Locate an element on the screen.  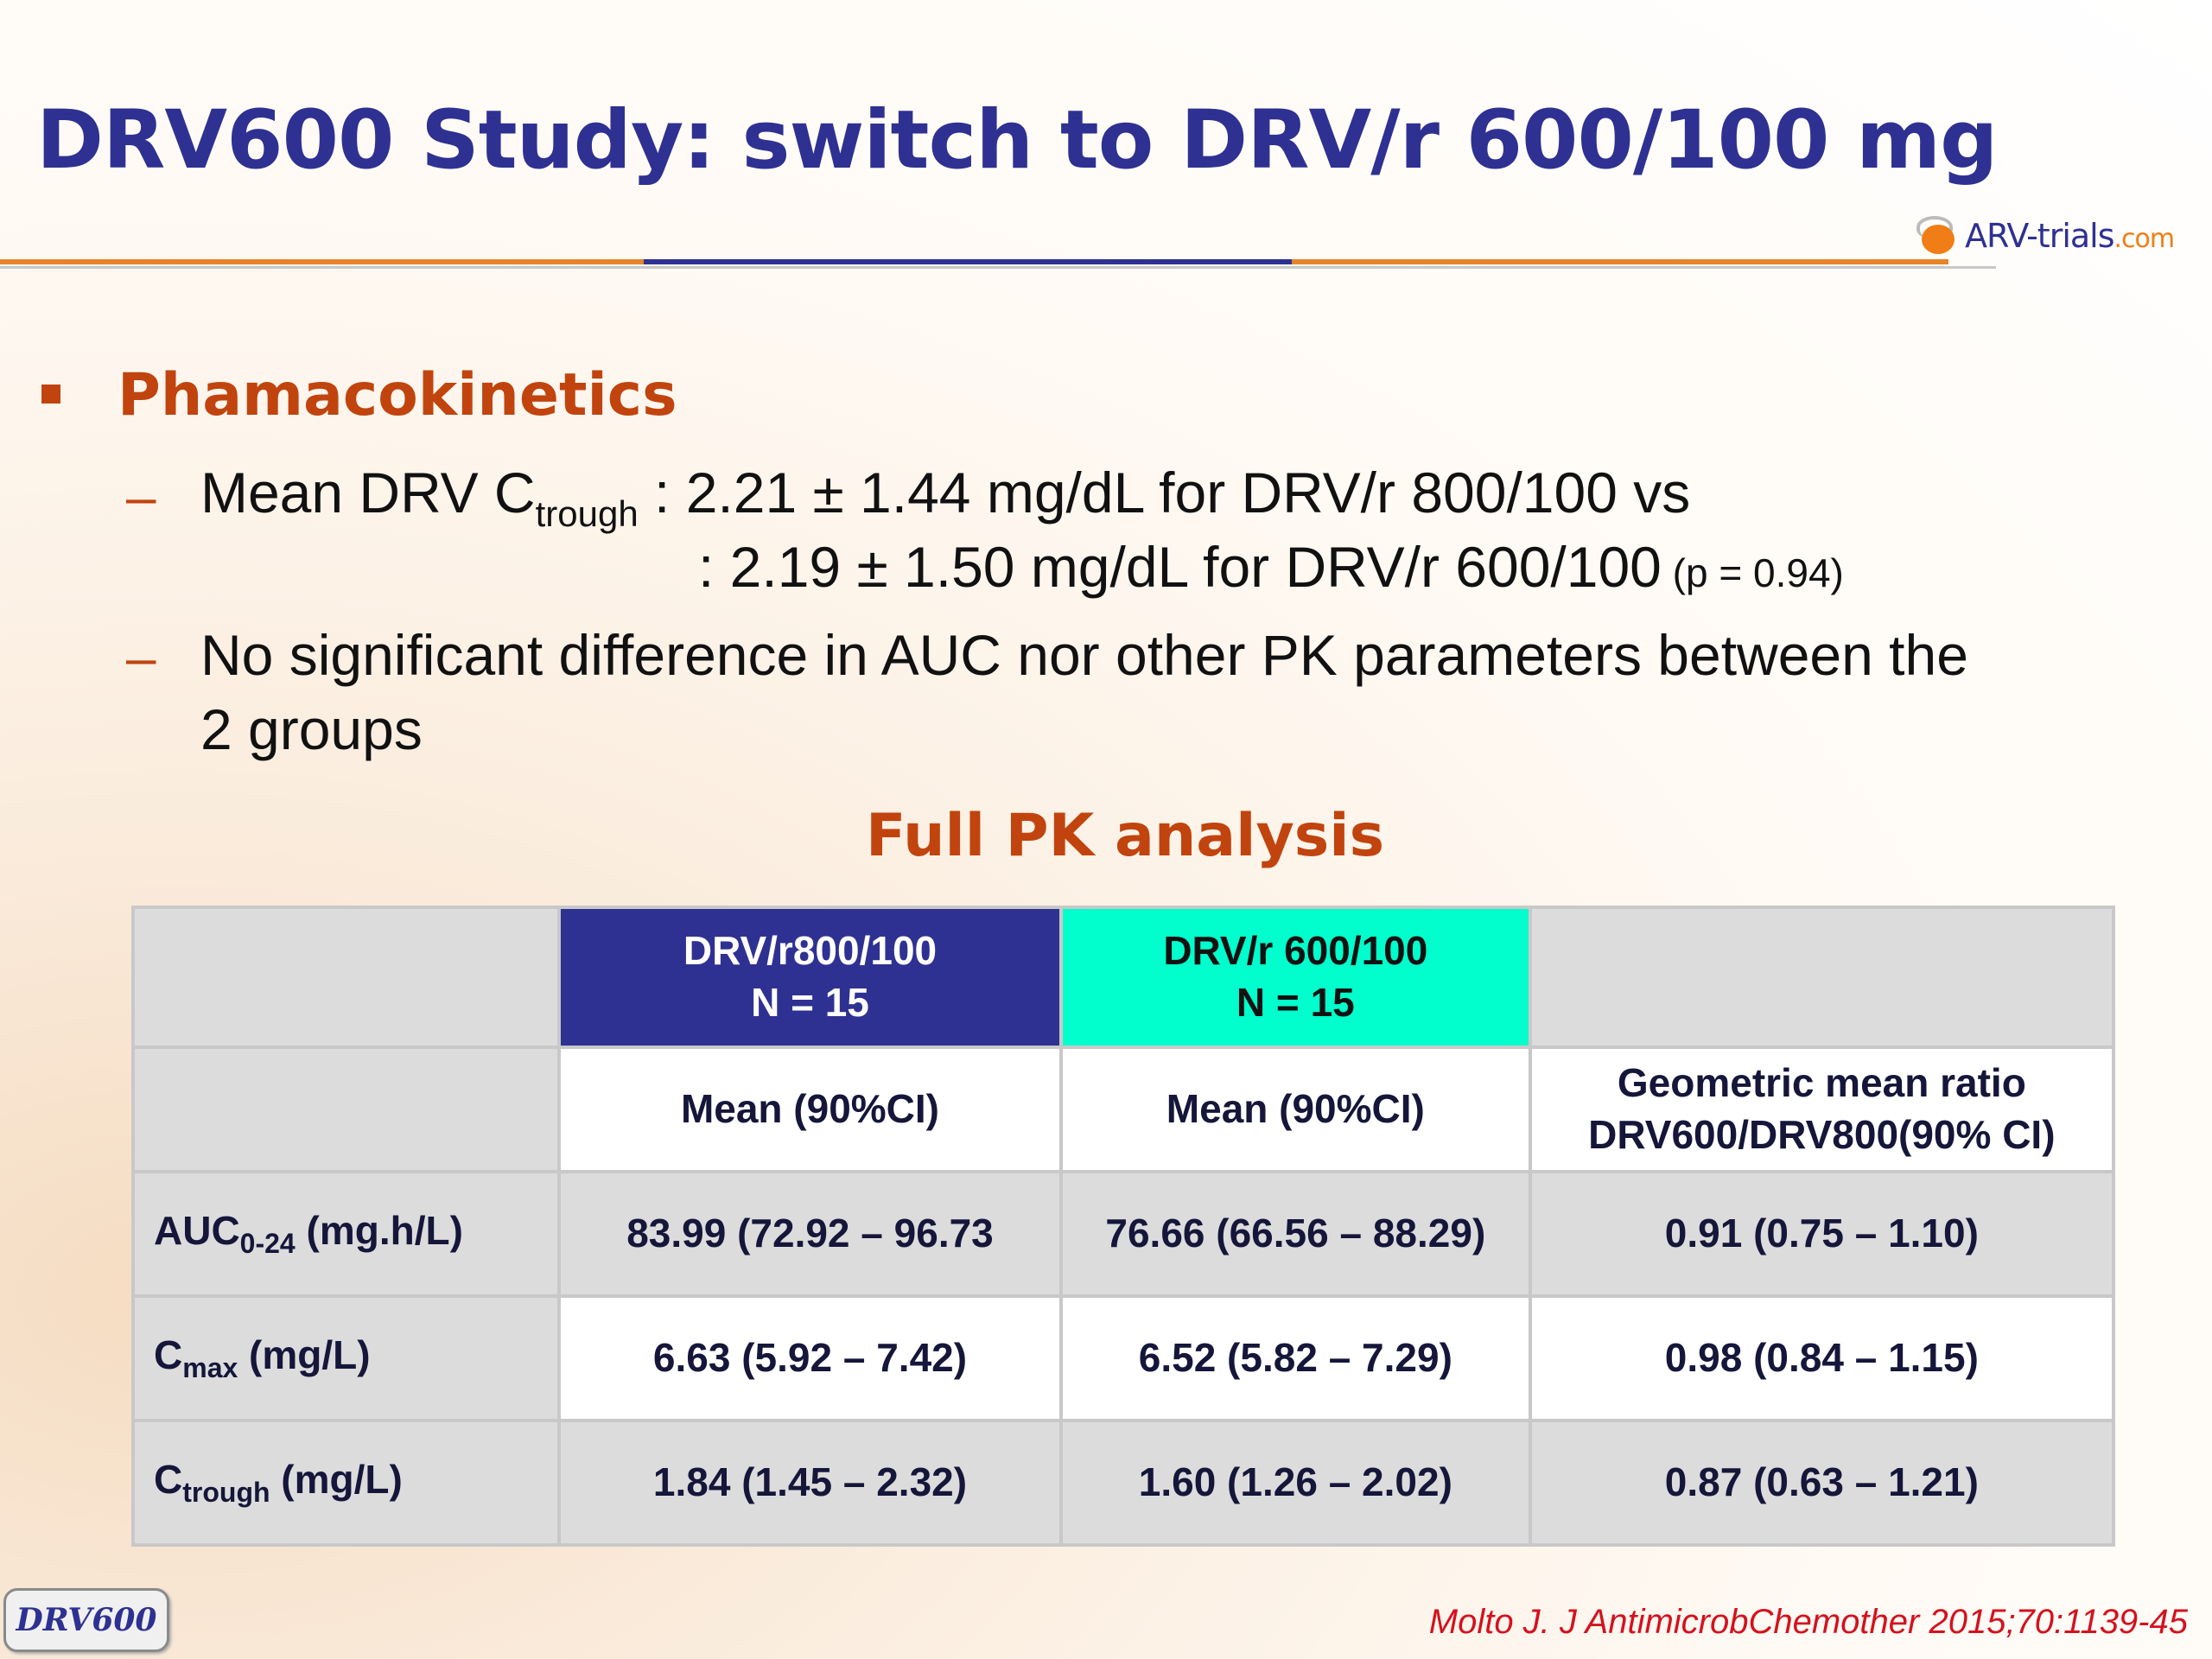
bullet-ctrough-prefix: Mean DRV C is located at coordinates (368, 492).